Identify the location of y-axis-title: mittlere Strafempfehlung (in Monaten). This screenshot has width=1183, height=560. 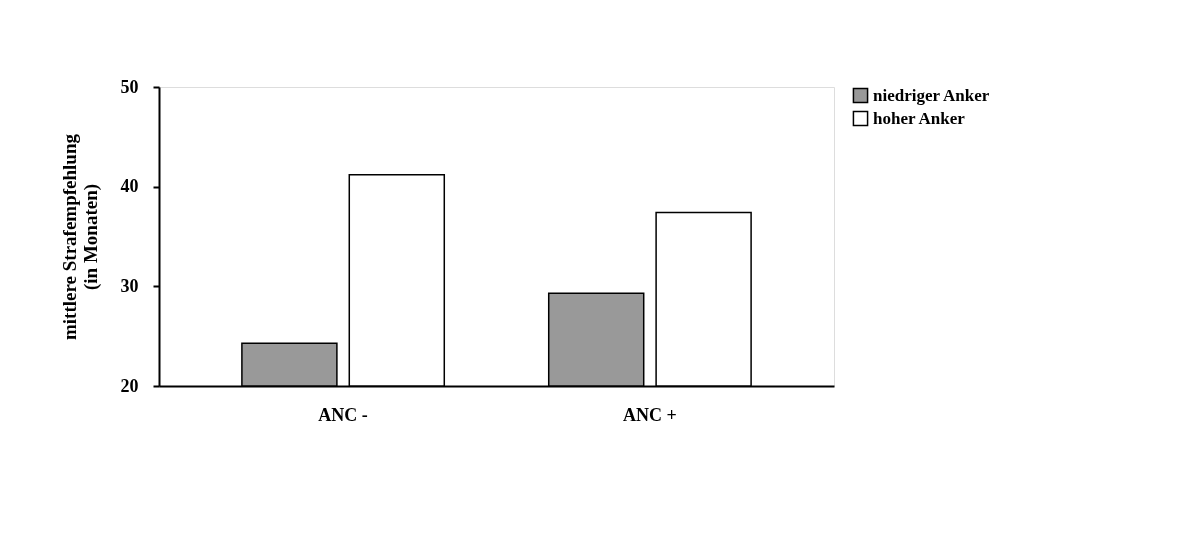
(80, 236).